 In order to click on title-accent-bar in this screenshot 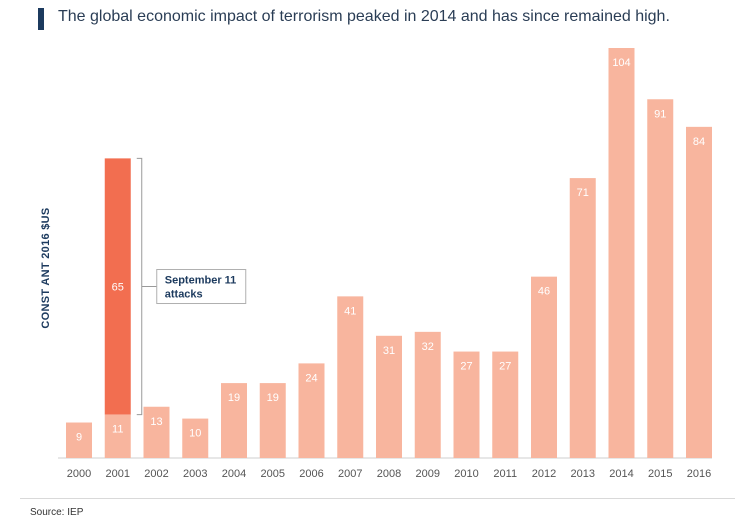, I will do `click(41, 19)`.